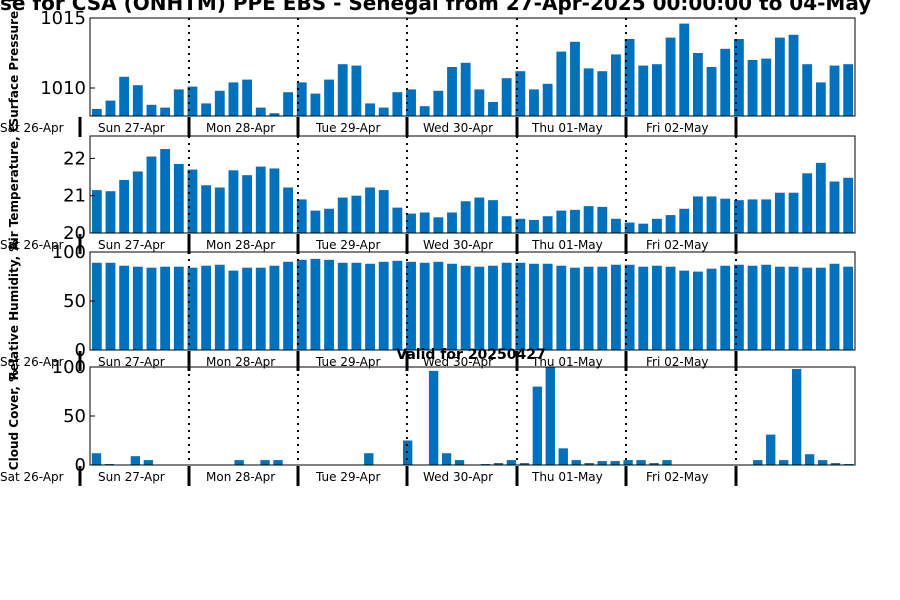  What do you see at coordinates (32, 245) in the screenshot?
I see `x-day-label: Sat 26-Apr` at bounding box center [32, 245].